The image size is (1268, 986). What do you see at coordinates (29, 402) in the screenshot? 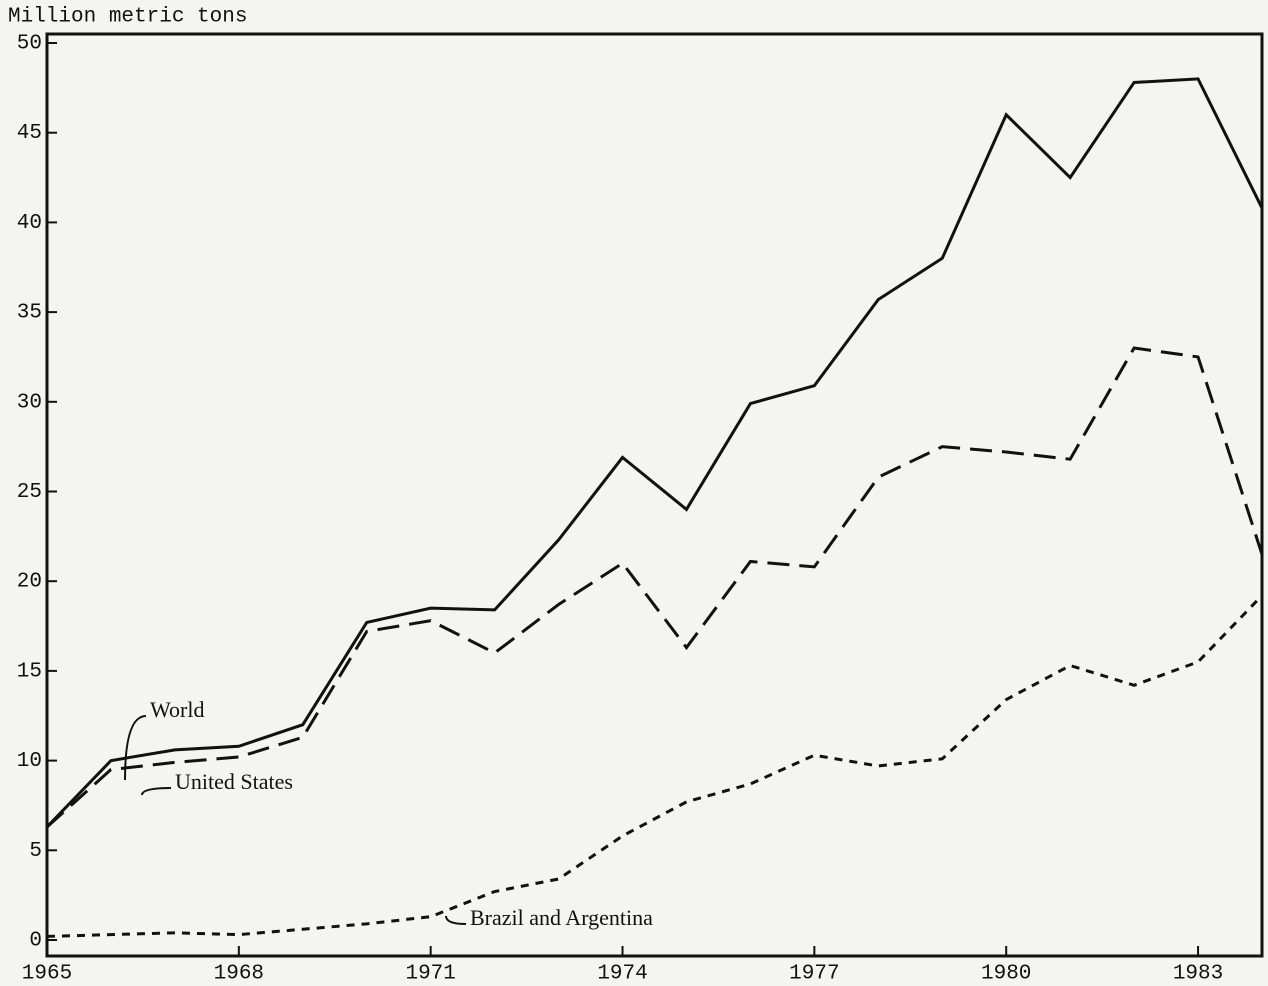
I see `y-tick-label: 30` at bounding box center [29, 402].